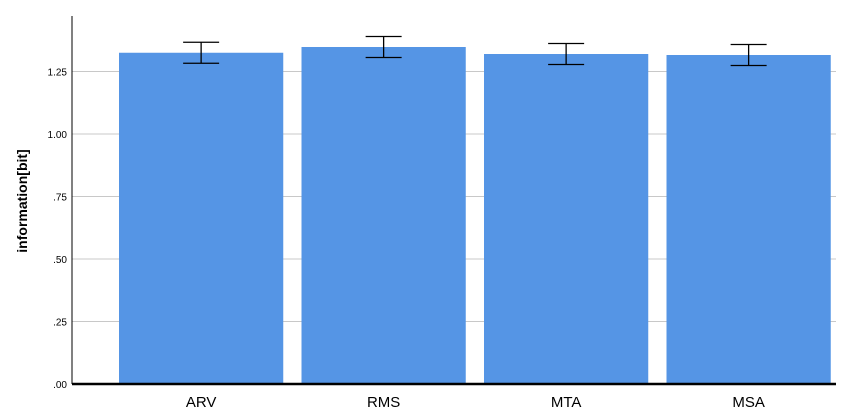  I want to click on x-tick-label-msa: MSA, so click(748, 402).